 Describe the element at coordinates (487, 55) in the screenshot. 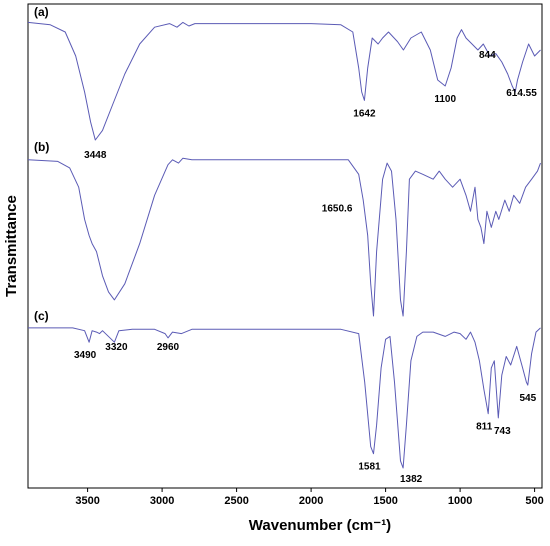

I see `peak-label-844: 844` at that location.